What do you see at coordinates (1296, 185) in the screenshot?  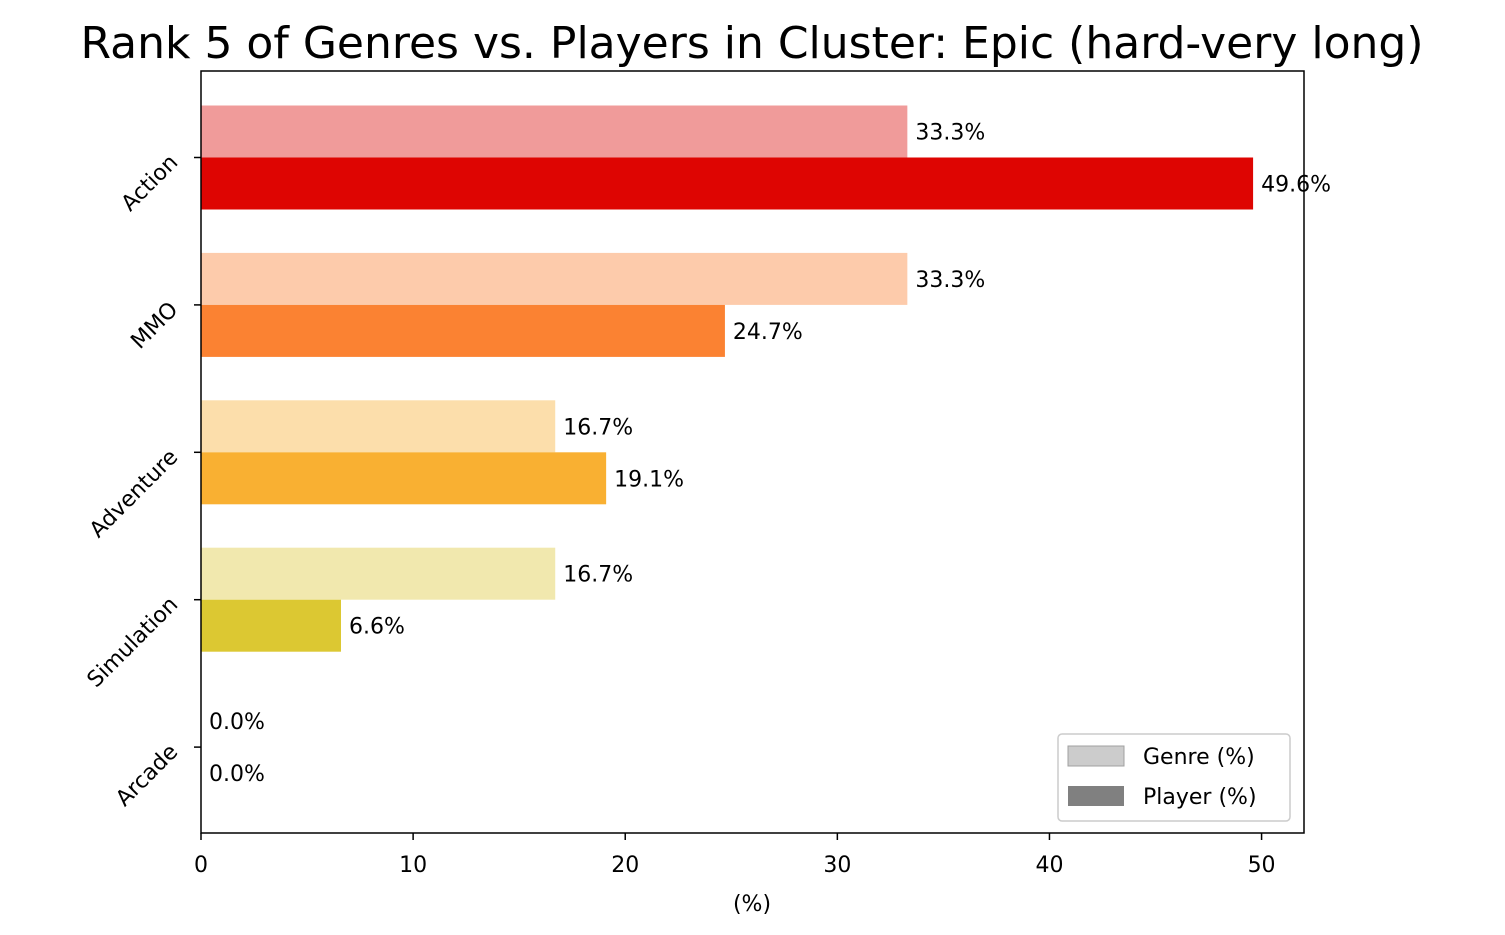 I see `bar-label-player-action: 49.6%` at bounding box center [1296, 185].